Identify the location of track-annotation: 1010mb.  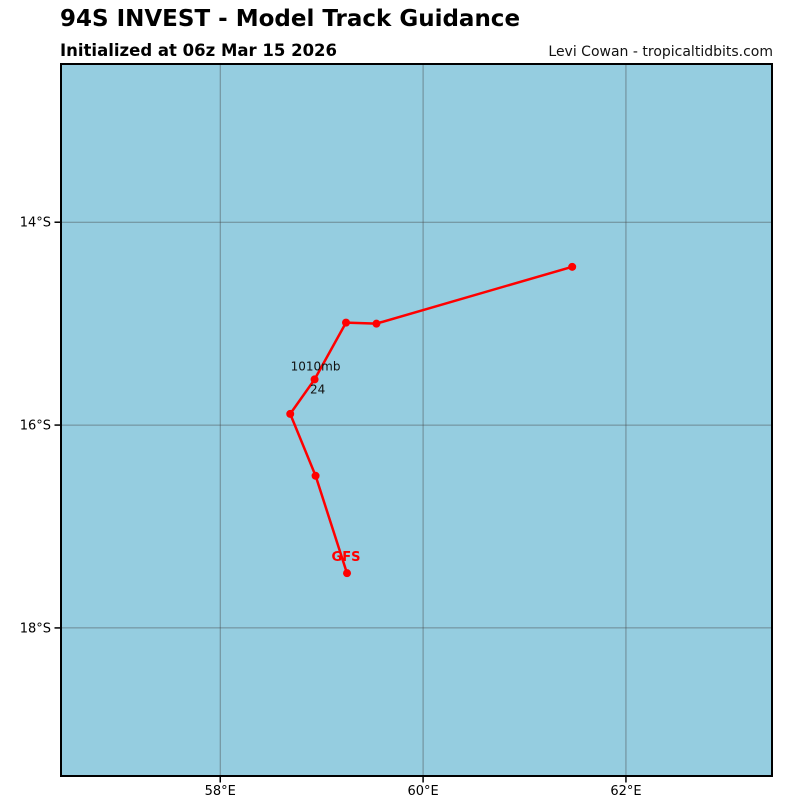
(316, 366).